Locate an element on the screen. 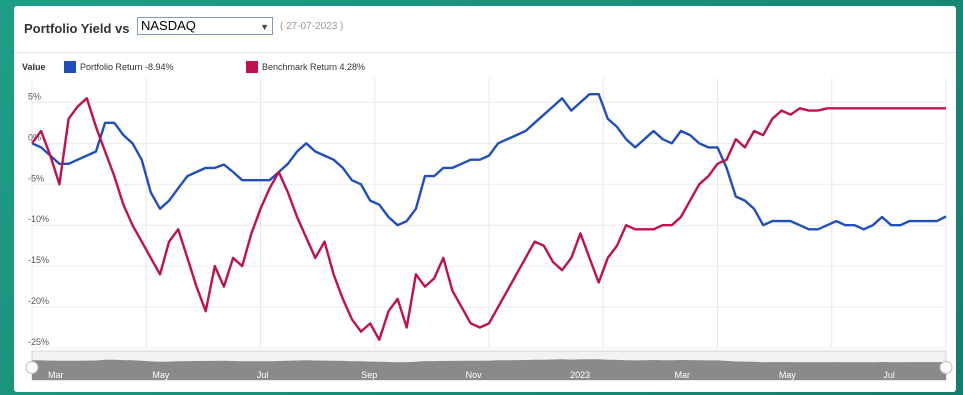 This screenshot has width=963, height=395. legend-item-portfolio: Portfolio Return -8.94% is located at coordinates (127, 67).